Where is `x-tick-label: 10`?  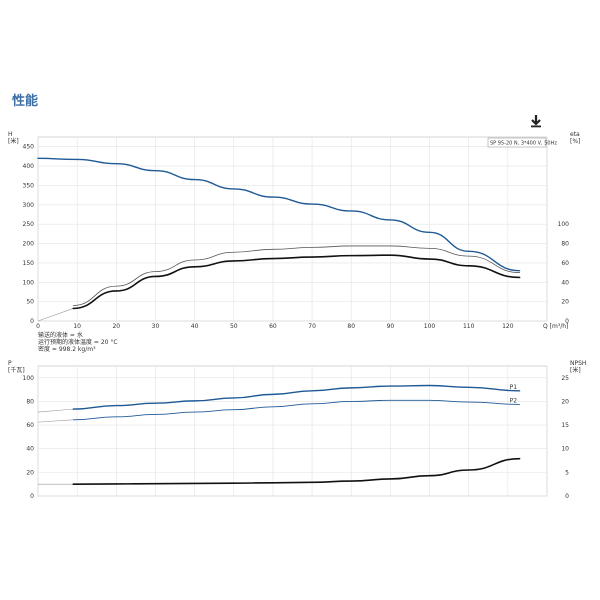 x-tick-label: 10 is located at coordinates (77, 326).